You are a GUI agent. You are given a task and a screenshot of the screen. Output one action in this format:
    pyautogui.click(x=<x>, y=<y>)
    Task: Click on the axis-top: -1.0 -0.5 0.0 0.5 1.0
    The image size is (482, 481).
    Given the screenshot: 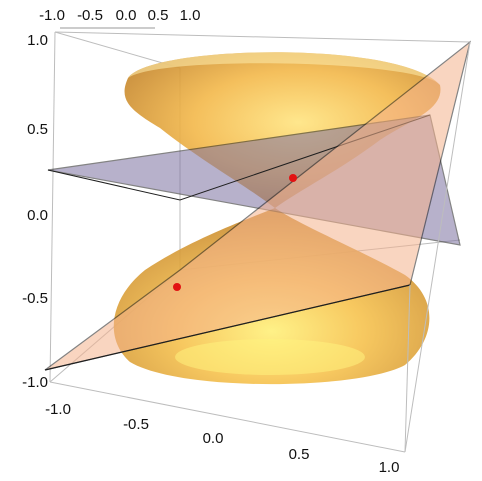 What is the action you would take?
    pyautogui.click(x=120, y=18)
    